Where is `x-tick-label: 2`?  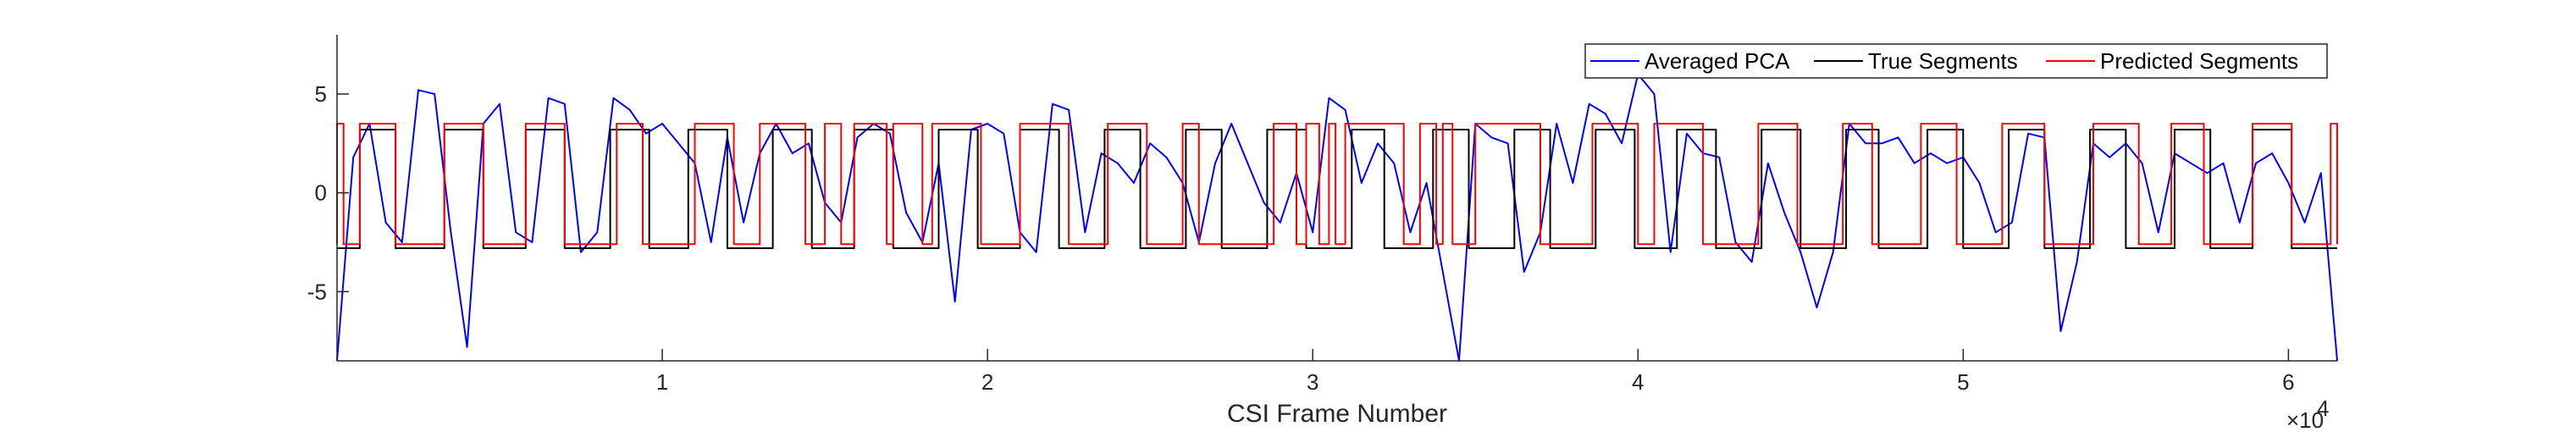 x-tick-label: 2 is located at coordinates (987, 382).